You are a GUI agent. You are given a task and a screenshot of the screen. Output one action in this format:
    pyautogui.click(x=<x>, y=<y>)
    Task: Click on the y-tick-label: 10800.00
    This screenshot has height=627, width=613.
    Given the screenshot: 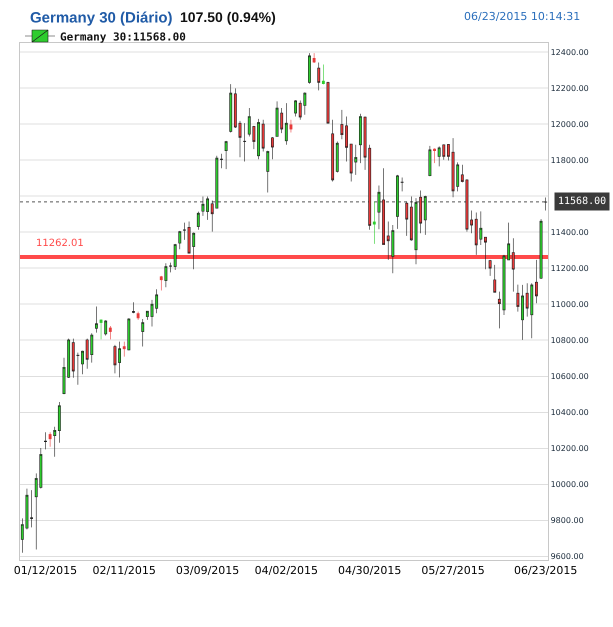 What is the action you would take?
    pyautogui.click(x=569, y=341)
    